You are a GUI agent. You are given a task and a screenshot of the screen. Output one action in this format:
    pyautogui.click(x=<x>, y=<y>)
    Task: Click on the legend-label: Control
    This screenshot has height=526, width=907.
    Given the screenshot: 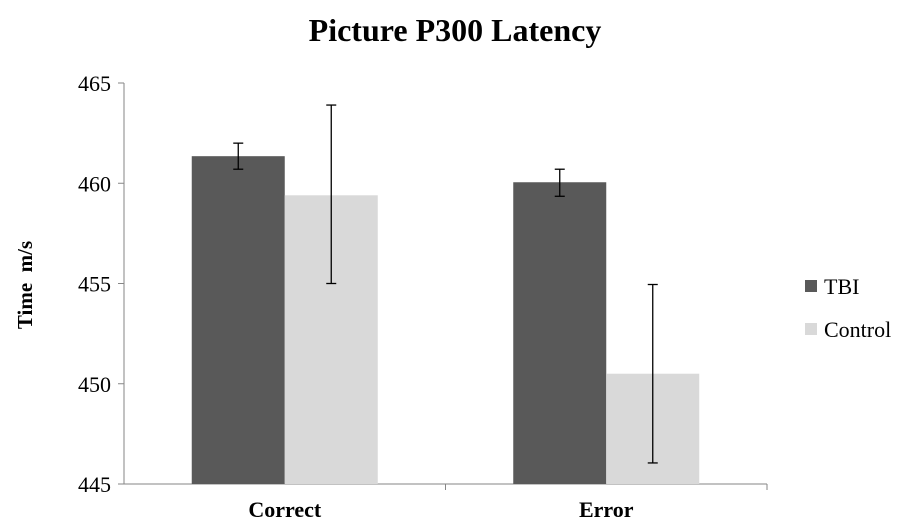 What is the action you would take?
    pyautogui.click(x=857, y=329)
    